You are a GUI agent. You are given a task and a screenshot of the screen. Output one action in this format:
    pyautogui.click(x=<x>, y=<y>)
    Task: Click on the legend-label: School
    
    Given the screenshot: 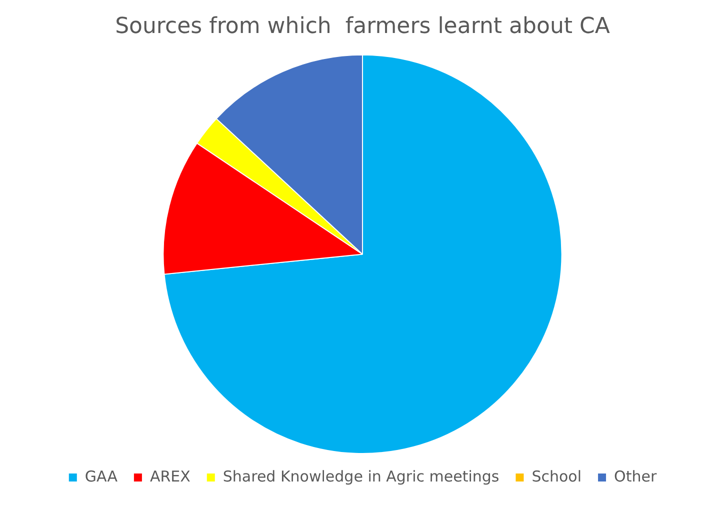 What is the action you would take?
    pyautogui.click(x=557, y=476)
    